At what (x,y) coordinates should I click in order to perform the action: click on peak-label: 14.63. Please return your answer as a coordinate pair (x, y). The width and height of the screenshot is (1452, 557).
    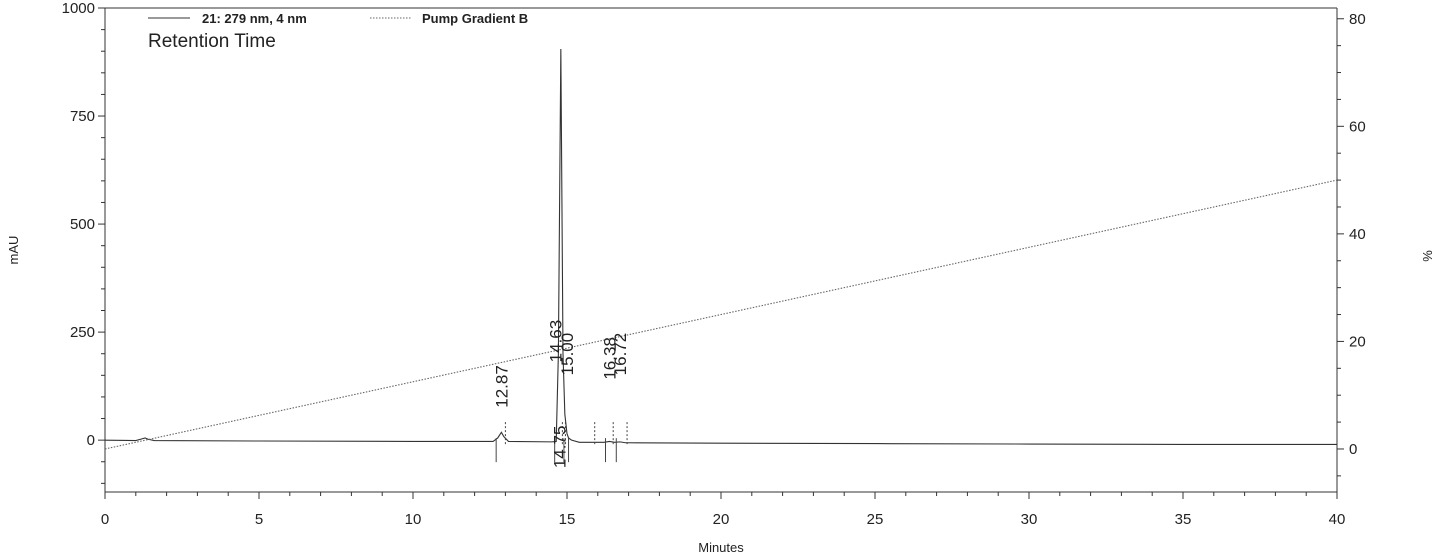
    Looking at the image, I should click on (556, 341).